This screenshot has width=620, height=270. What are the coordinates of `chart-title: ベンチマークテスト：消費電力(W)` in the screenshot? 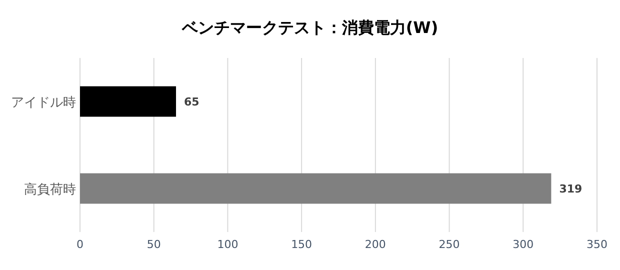 It's located at (309, 27).